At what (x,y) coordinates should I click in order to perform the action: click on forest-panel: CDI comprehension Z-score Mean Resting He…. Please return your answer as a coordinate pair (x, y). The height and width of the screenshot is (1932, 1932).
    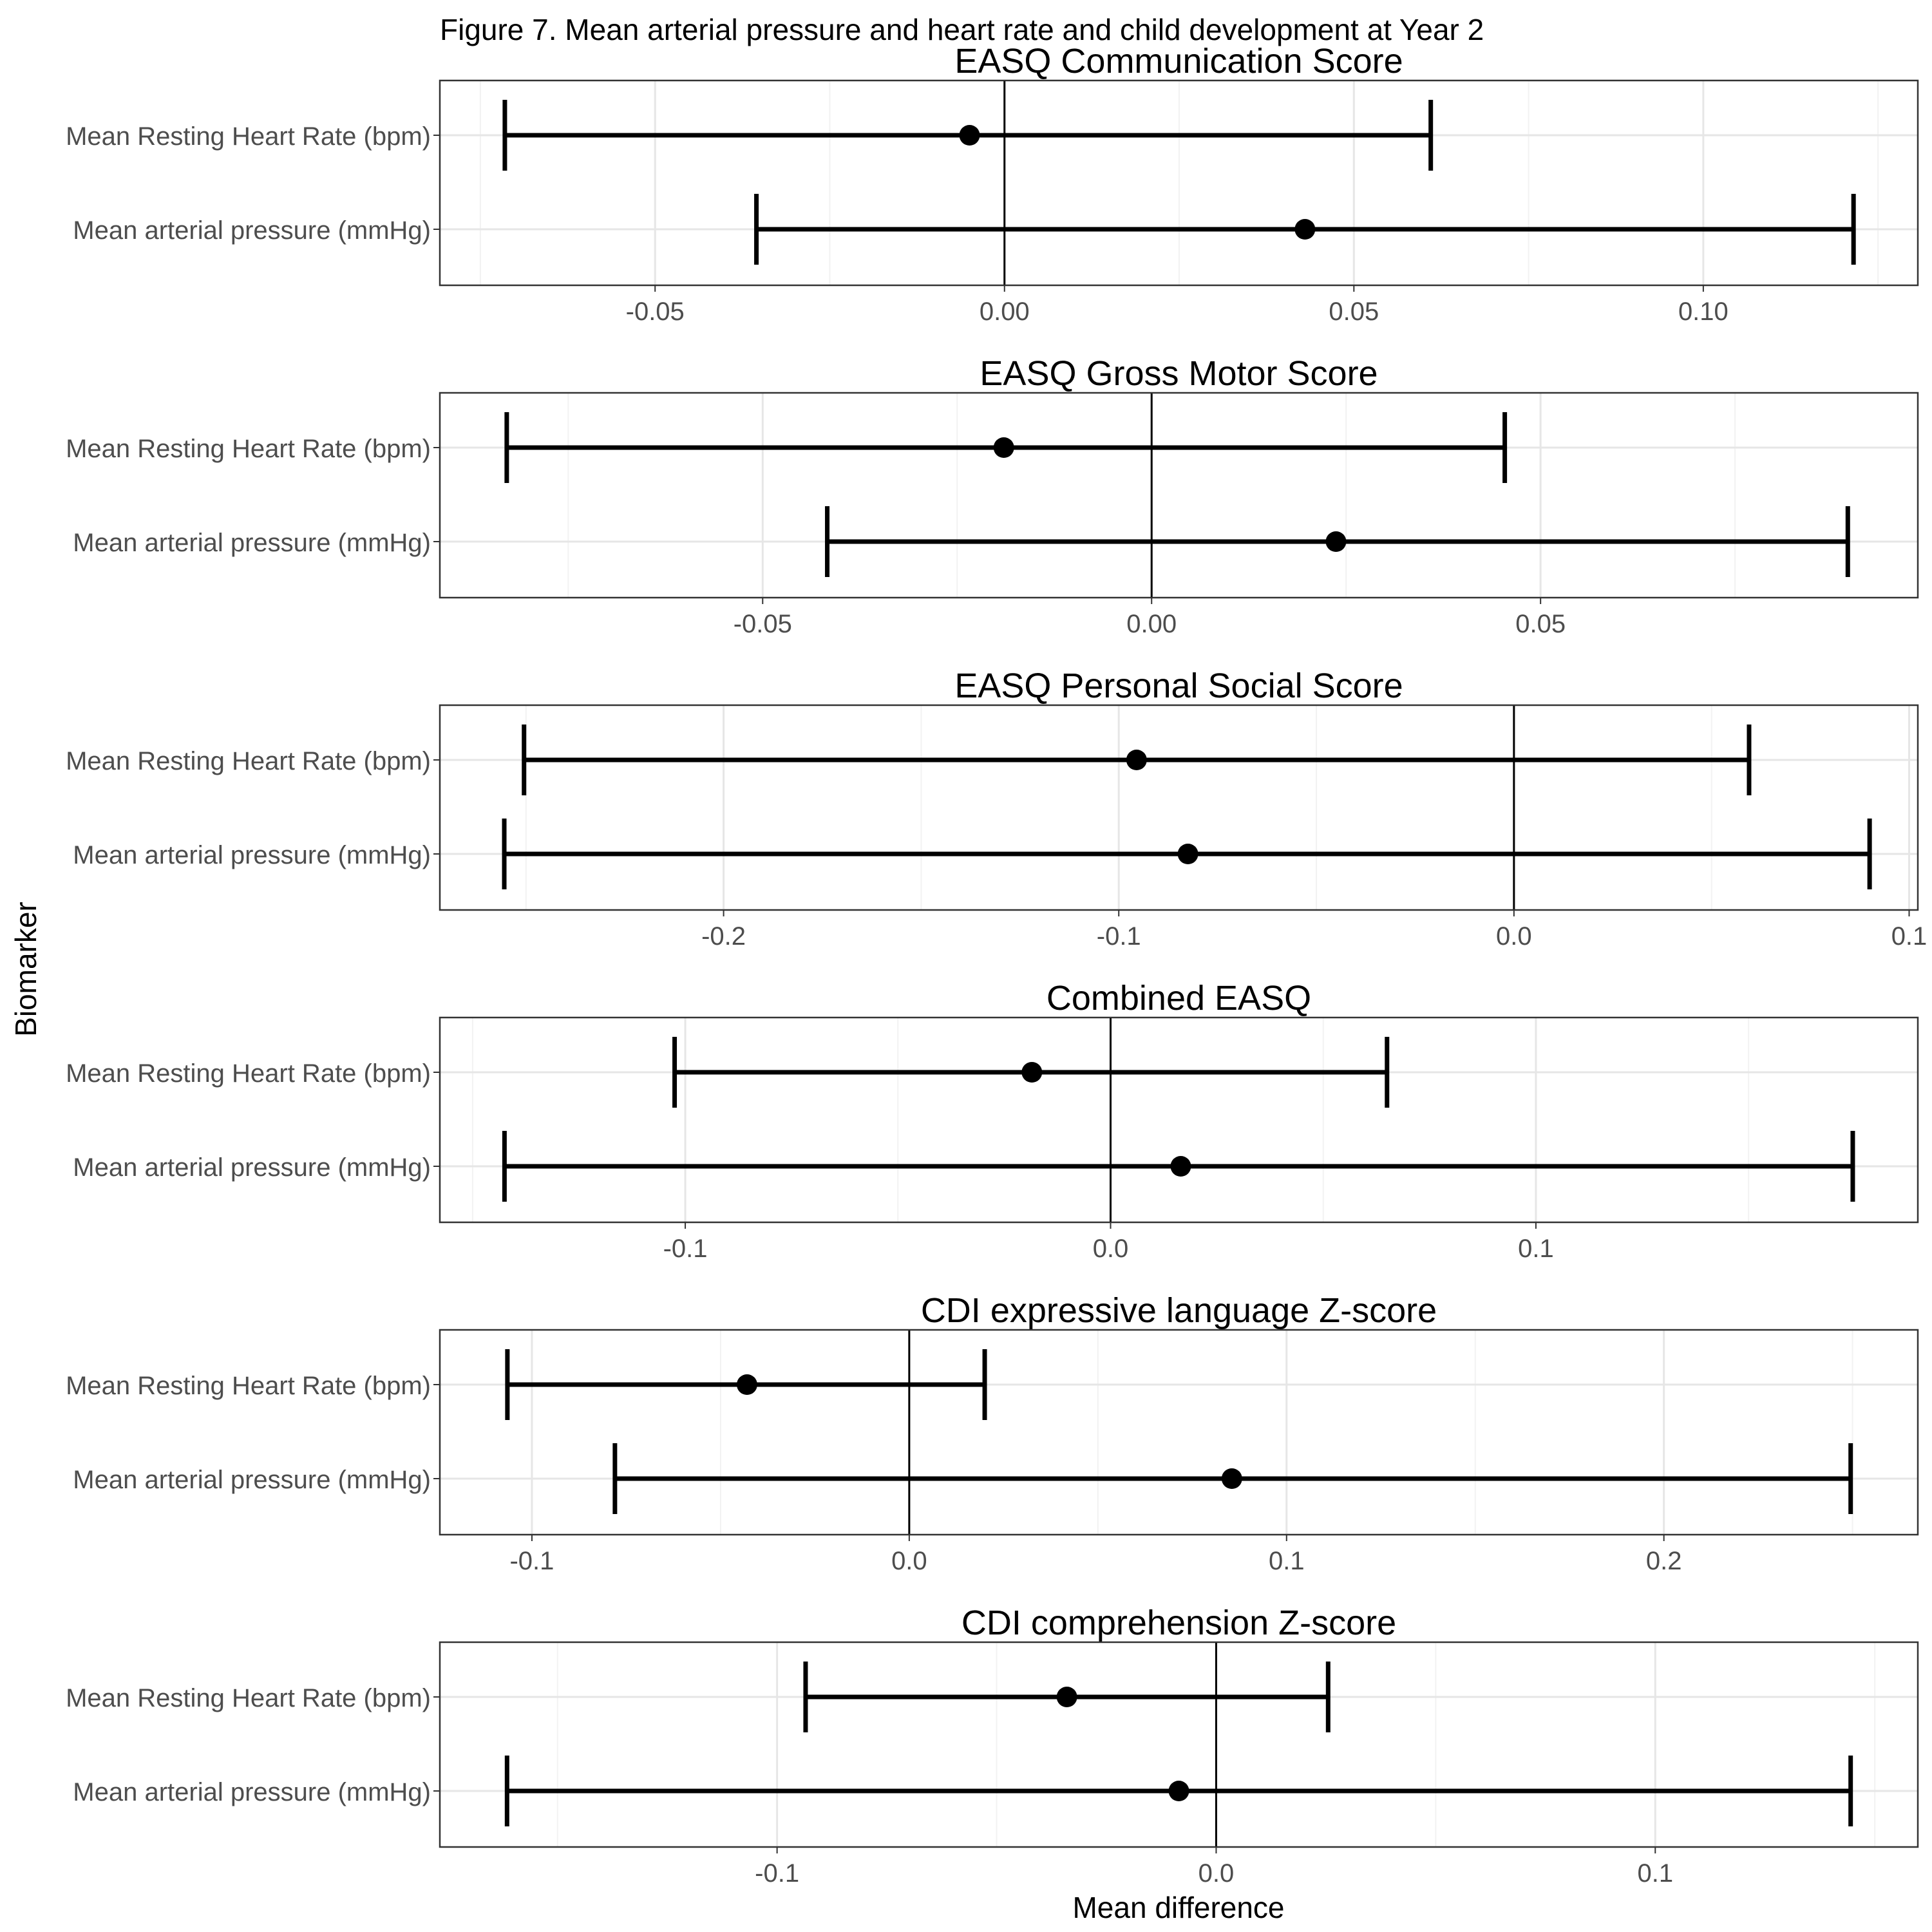
    Looking at the image, I should click on (993, 1746).